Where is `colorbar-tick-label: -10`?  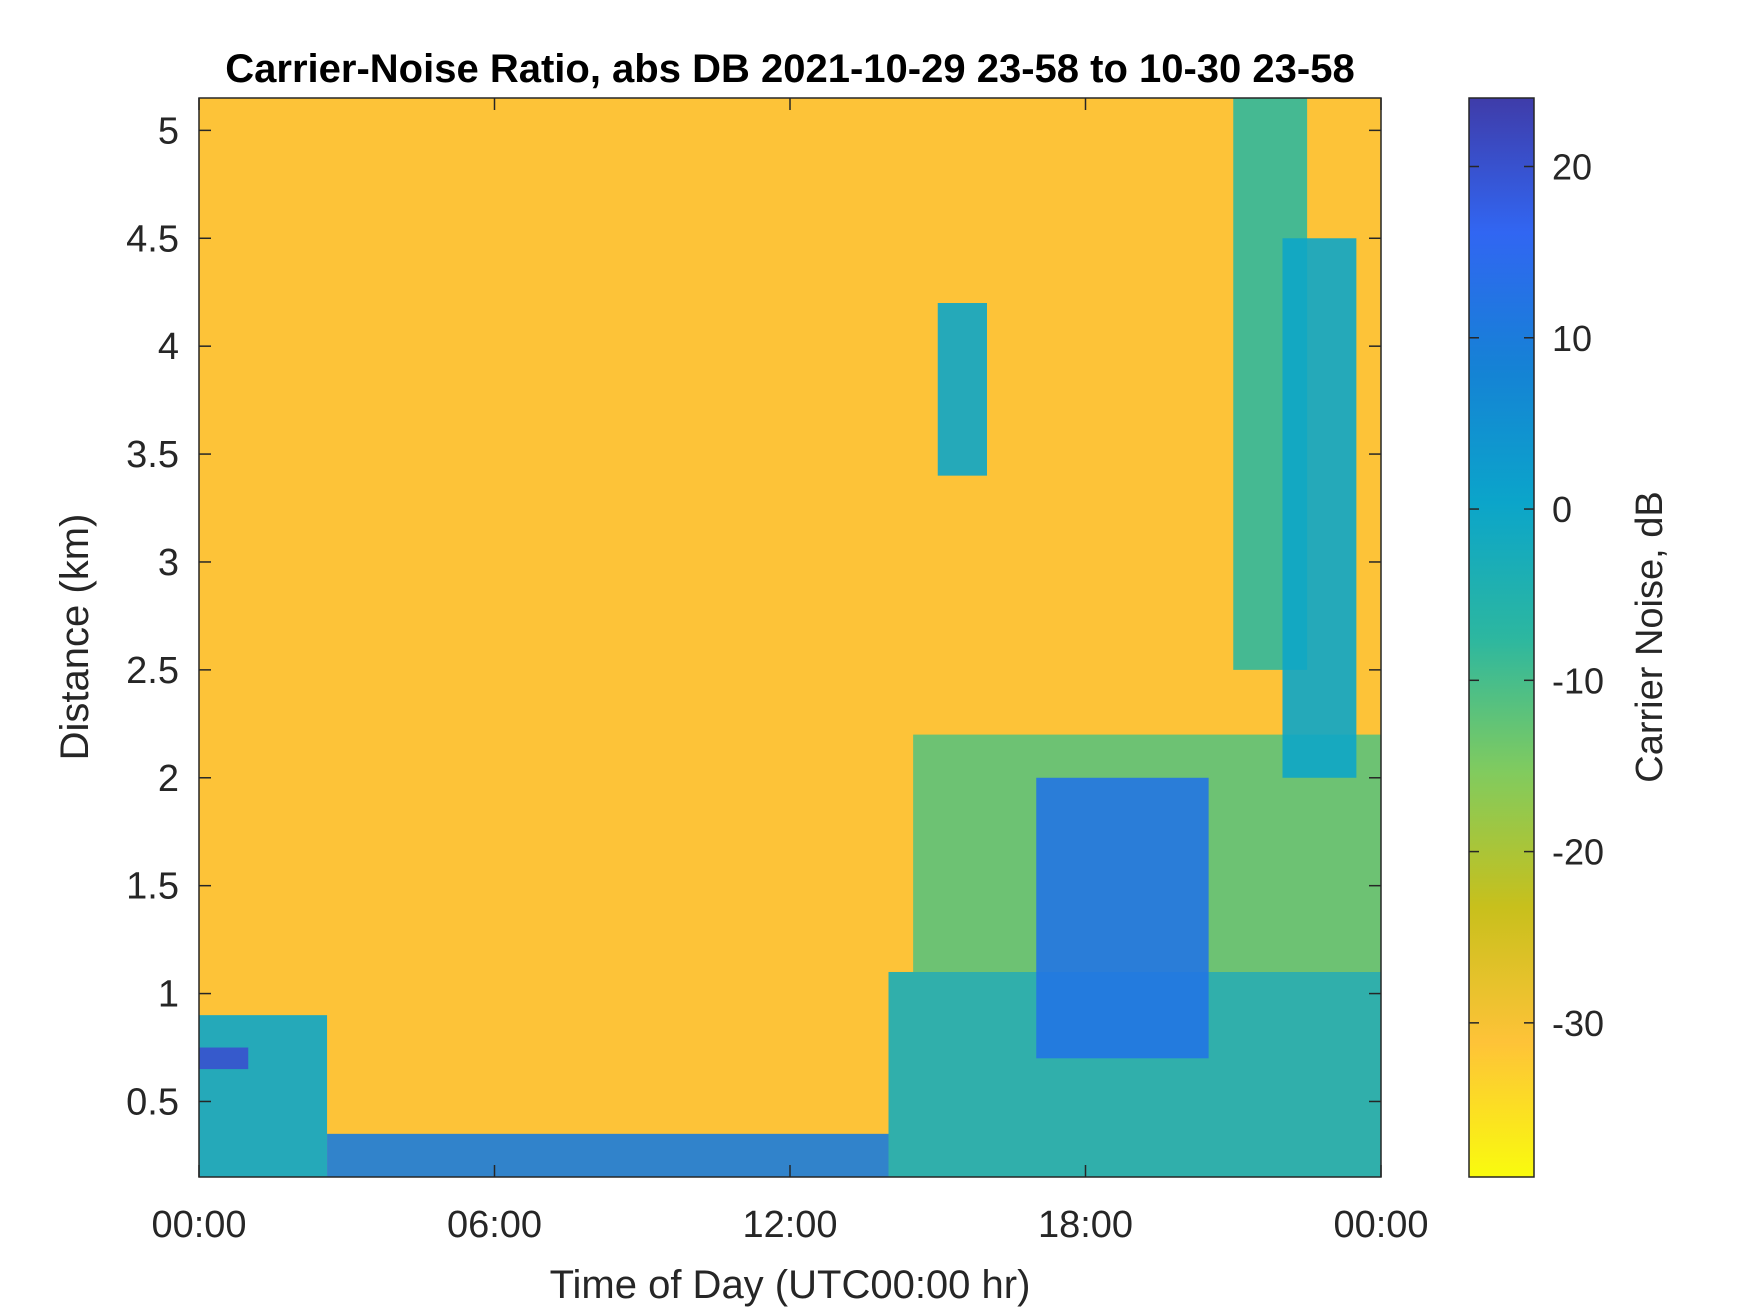 colorbar-tick-label: -10 is located at coordinates (1578, 680).